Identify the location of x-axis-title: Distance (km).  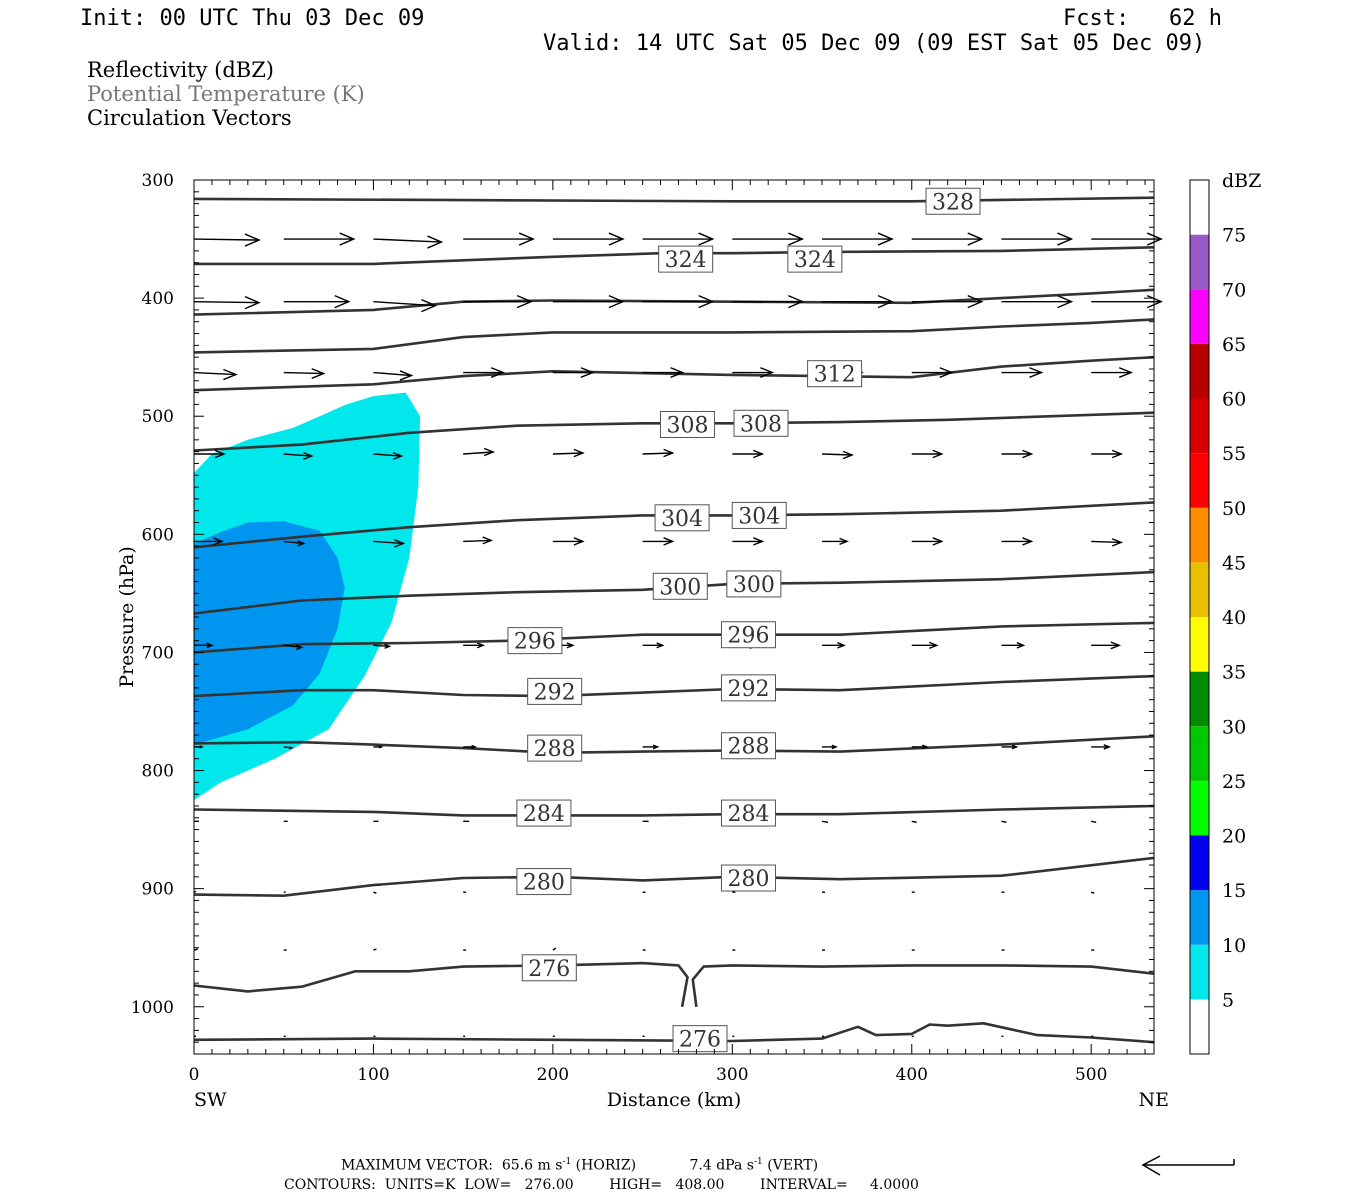
(674, 1100).